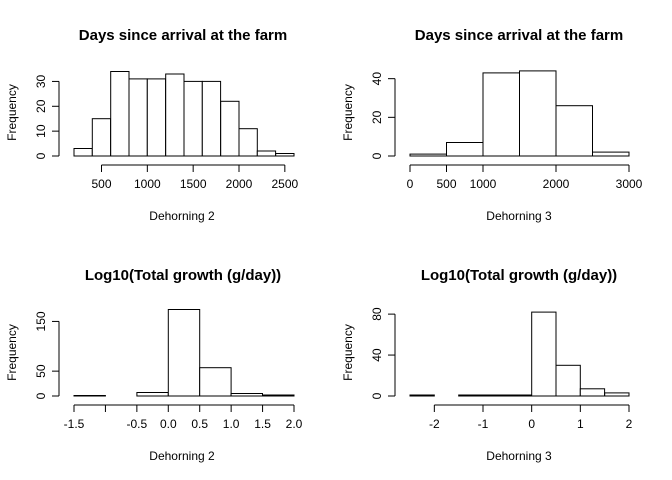 The width and height of the screenshot is (672, 480). I want to click on panel-1-title: Days since arrival at the farm, so click(183, 35).